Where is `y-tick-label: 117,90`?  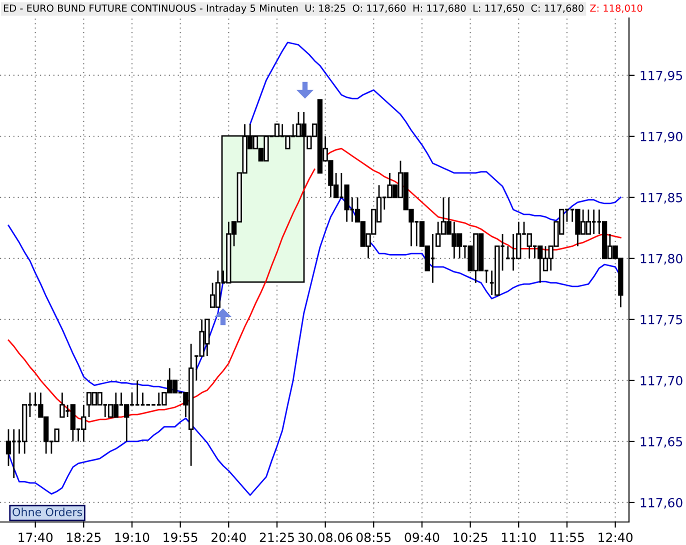
y-tick-label: 117,90 is located at coordinates (661, 137).